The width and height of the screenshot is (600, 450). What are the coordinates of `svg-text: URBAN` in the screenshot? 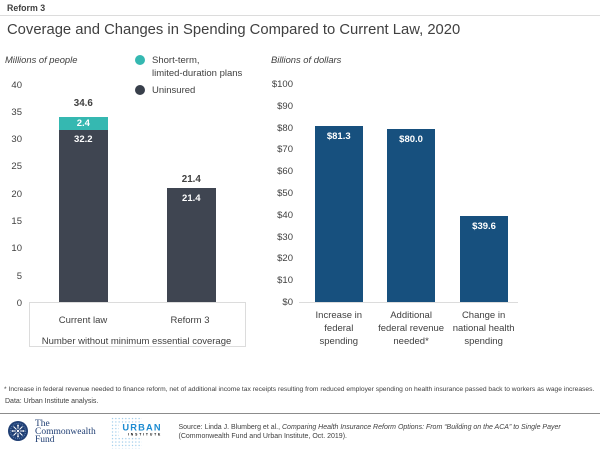 It's located at (141, 427).